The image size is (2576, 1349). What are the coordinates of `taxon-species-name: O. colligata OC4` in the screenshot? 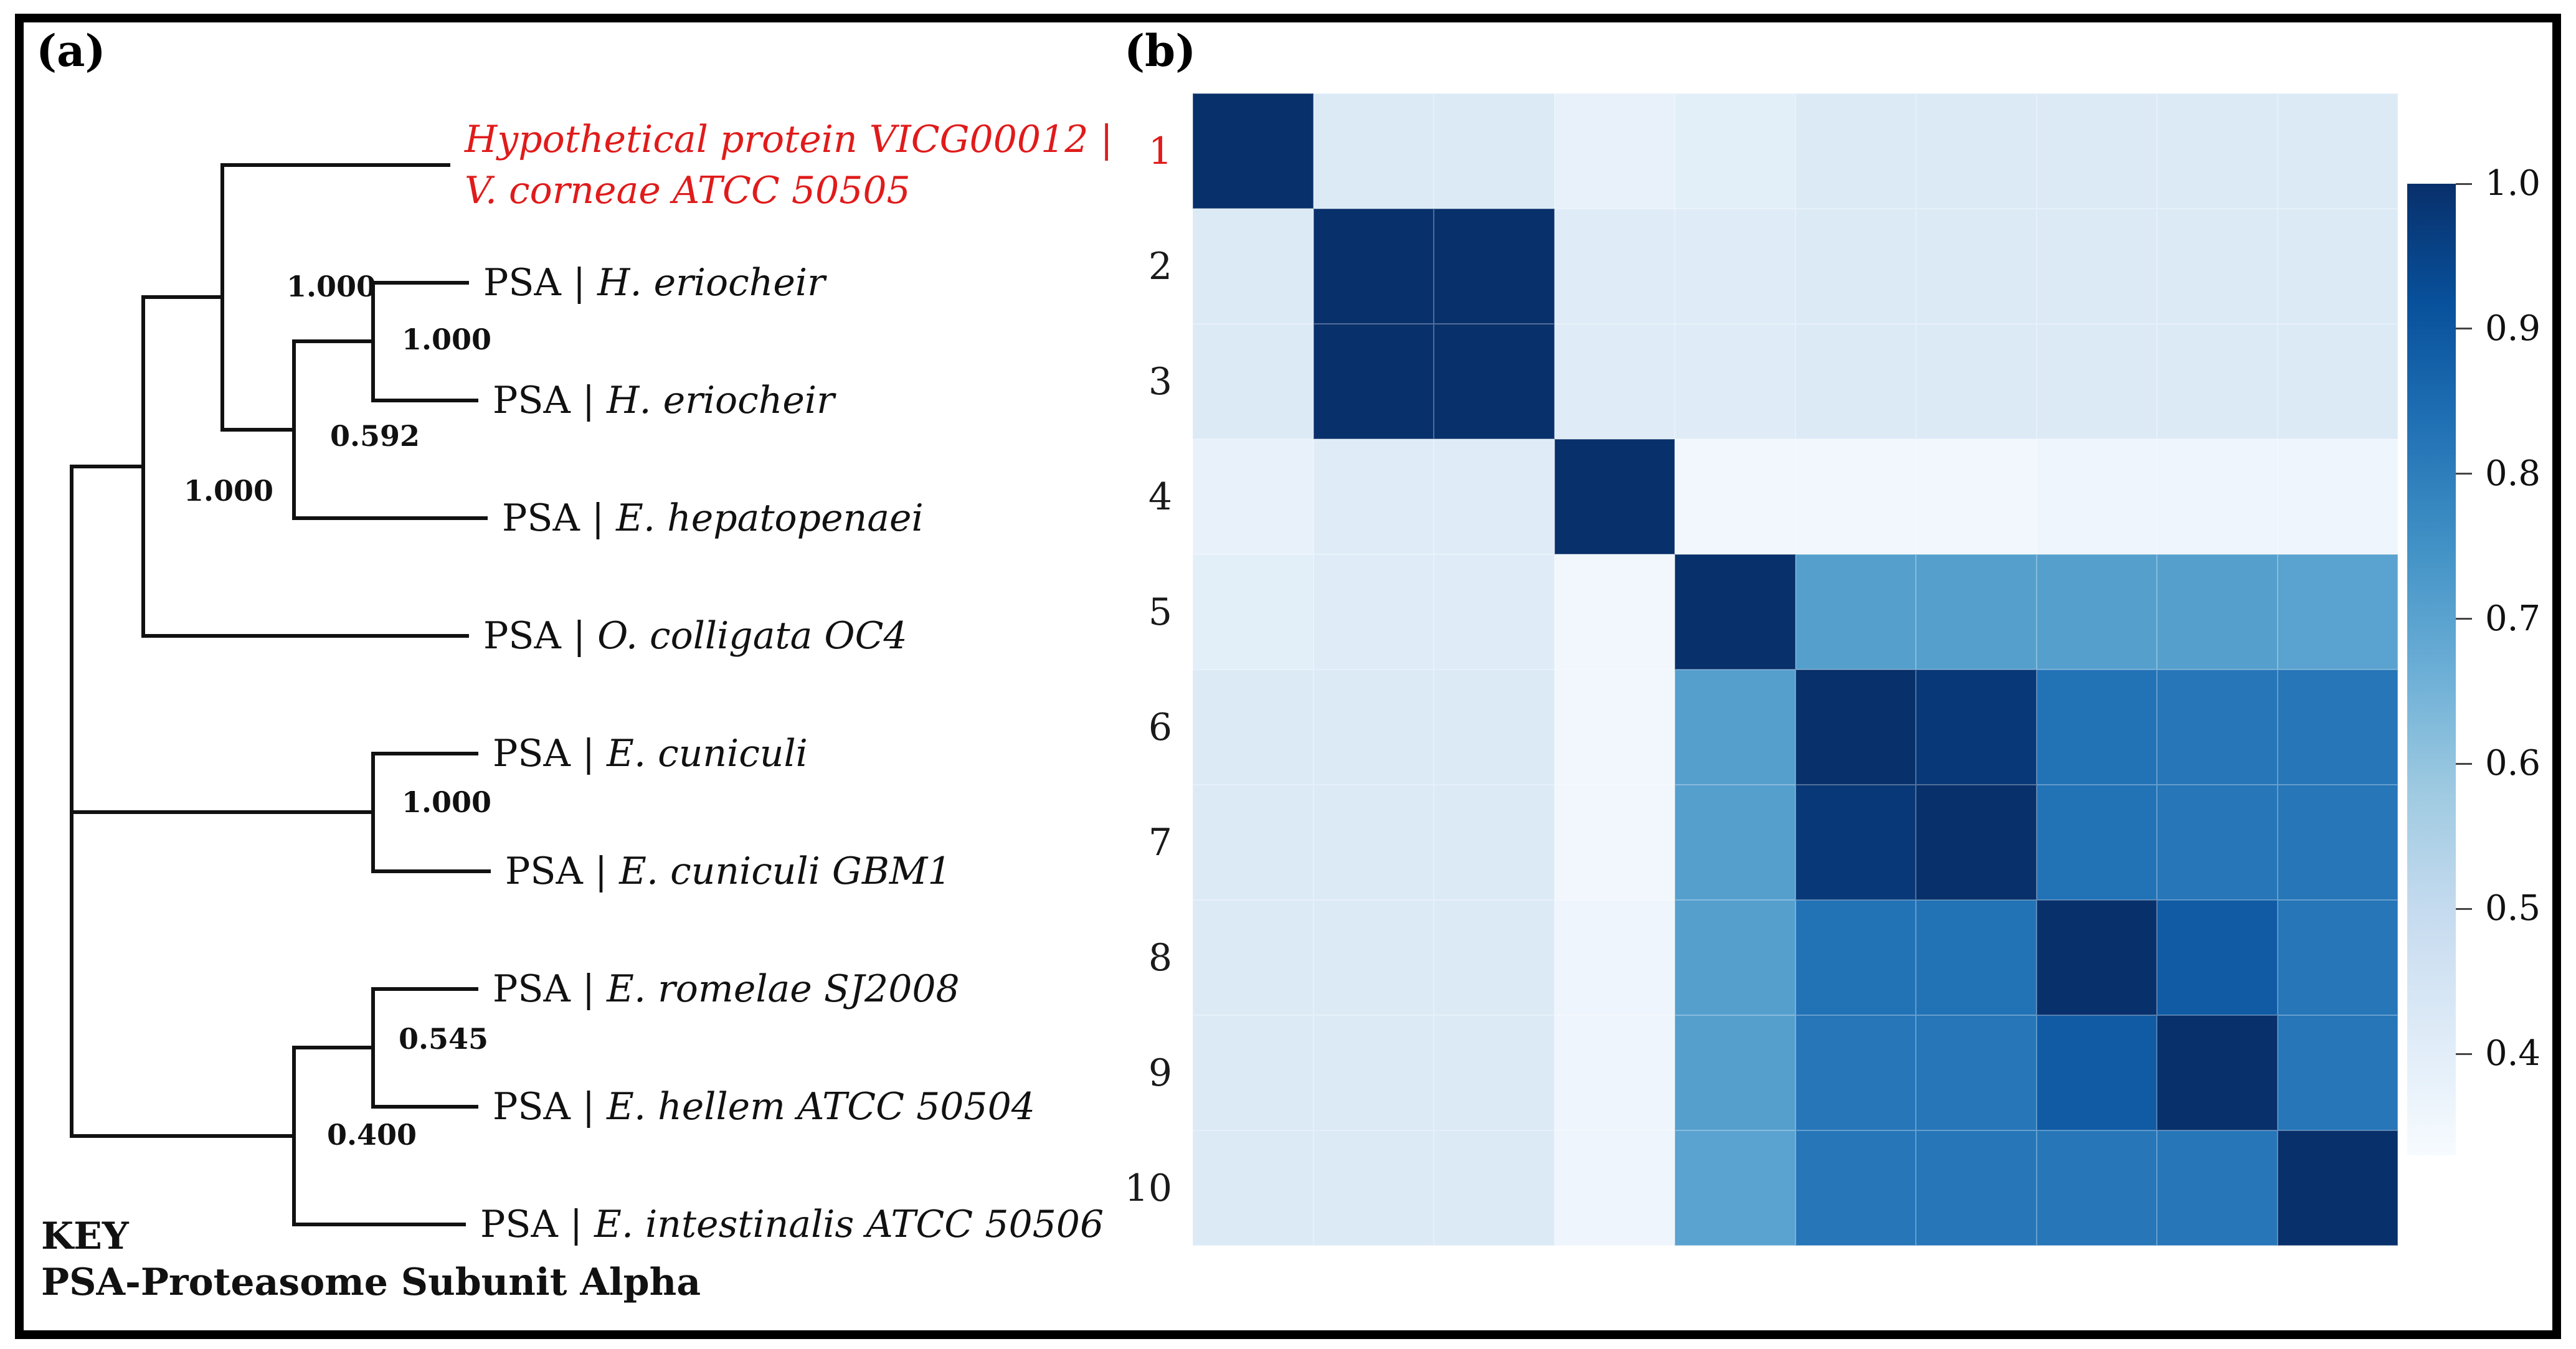 It's located at (752, 636).